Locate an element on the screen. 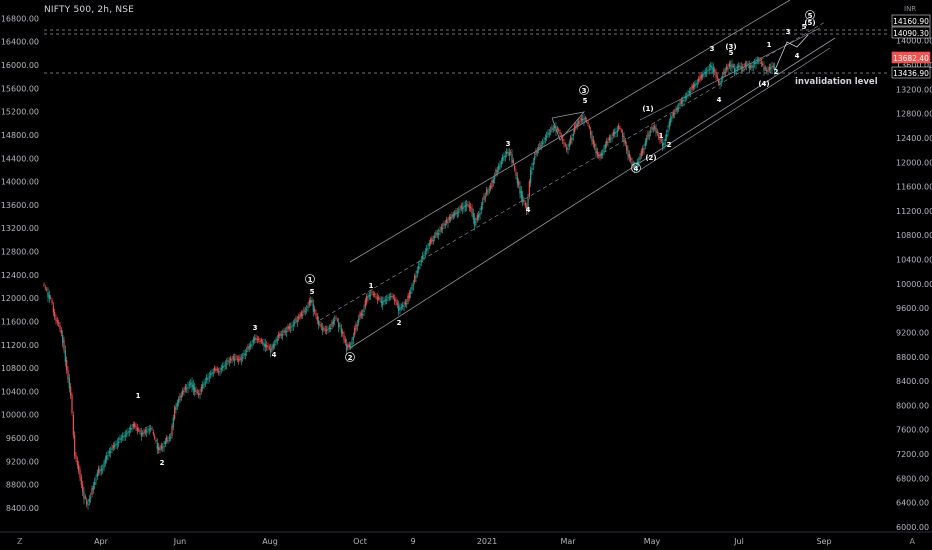 The height and width of the screenshot is (550, 932). symbol-title: NIFTY 500, 2h, NSE is located at coordinates (89, 10).